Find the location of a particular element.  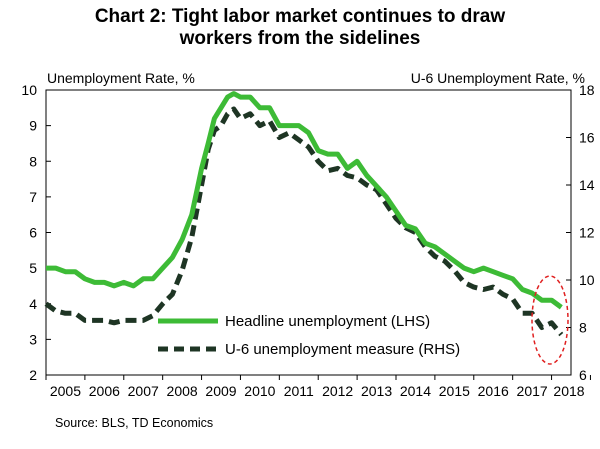

x-tick-label: 2012 is located at coordinates (337, 391).